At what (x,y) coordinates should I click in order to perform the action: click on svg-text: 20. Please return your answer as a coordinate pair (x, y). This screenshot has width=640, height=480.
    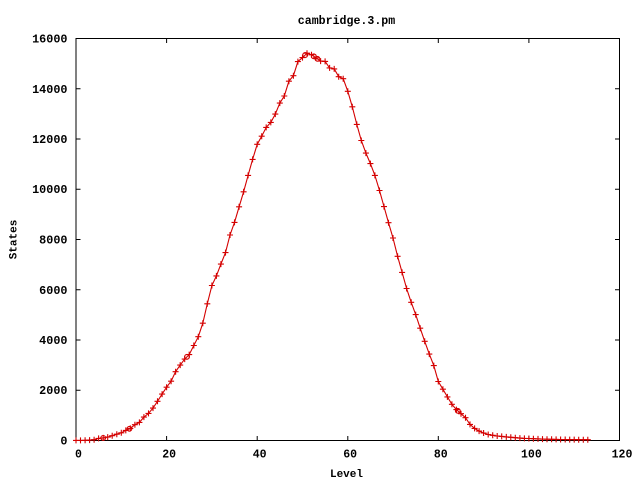
    Looking at the image, I should click on (169, 455).